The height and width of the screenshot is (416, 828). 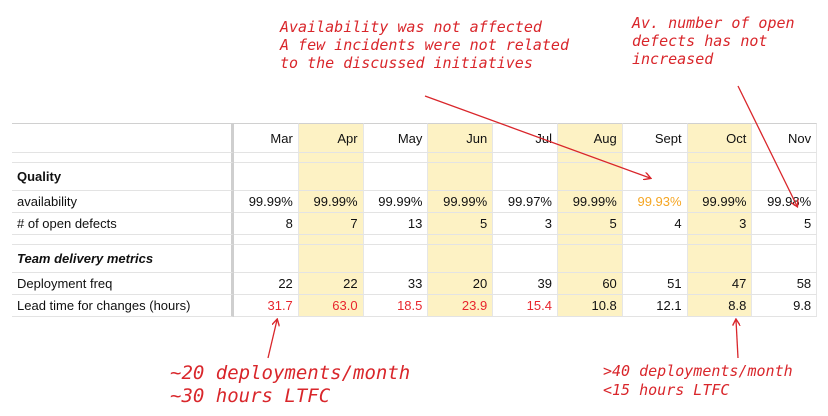 What do you see at coordinates (290, 385) in the screenshot?
I see `annotation-before-note: ~20 deployments/month ~30 hours LTFC` at bounding box center [290, 385].